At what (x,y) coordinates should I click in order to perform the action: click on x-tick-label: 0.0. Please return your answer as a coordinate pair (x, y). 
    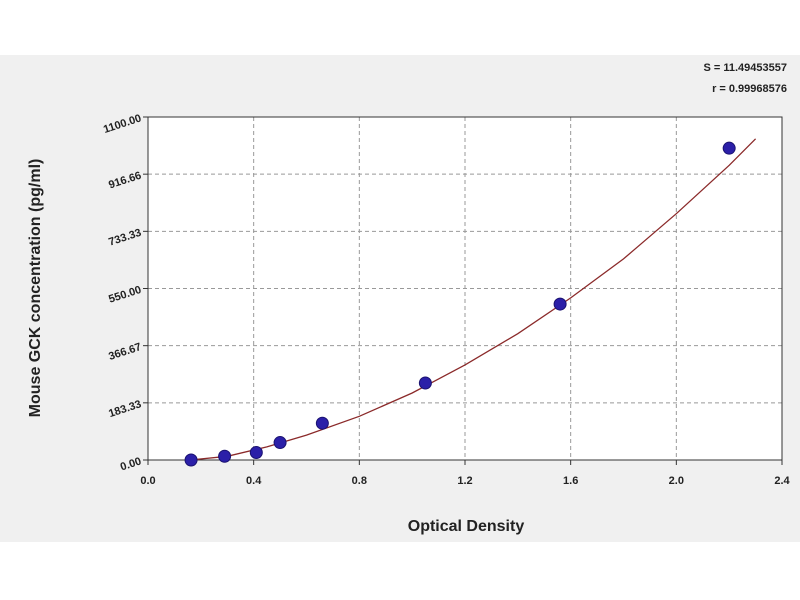
    Looking at the image, I should click on (147, 481).